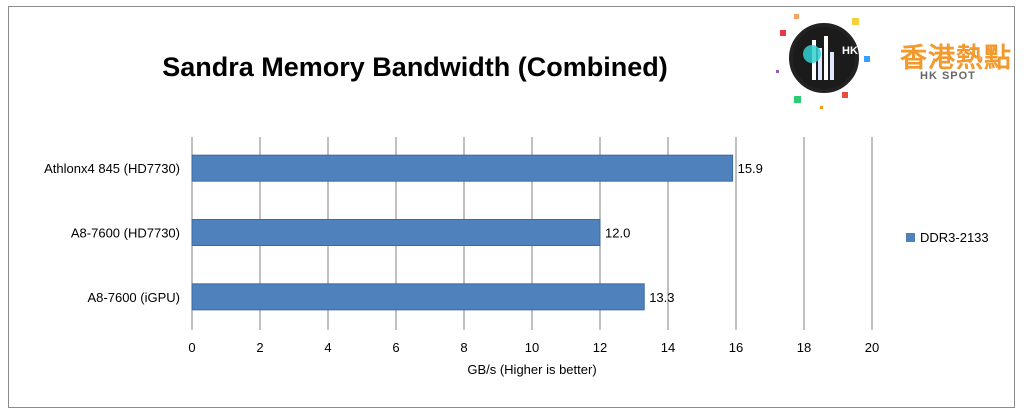 The image size is (1024, 416). What do you see at coordinates (415, 67) in the screenshot?
I see `chart-title: Sandra Memory Bandwidth (Combined)` at bounding box center [415, 67].